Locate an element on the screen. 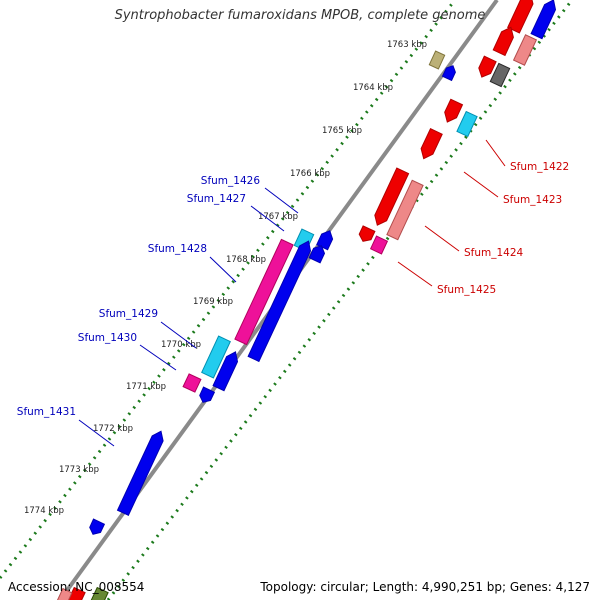 This screenshot has height=600, width=600. gene-label: Sfum_1422 is located at coordinates (539, 167).